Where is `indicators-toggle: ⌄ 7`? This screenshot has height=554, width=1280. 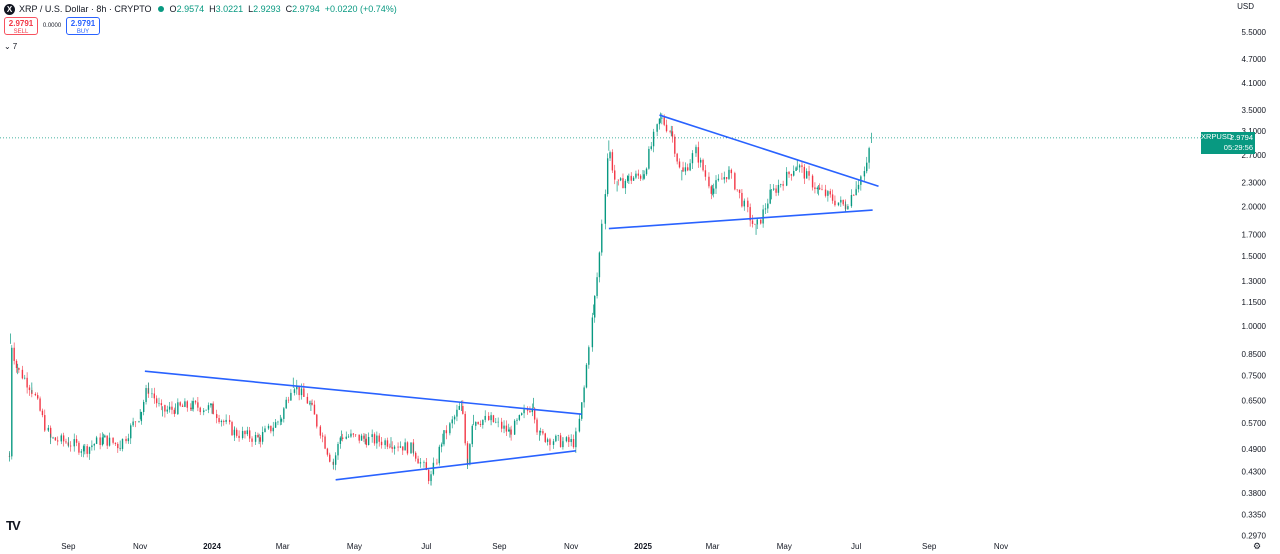 indicators-toggle: ⌄ 7 is located at coordinates (12, 46).